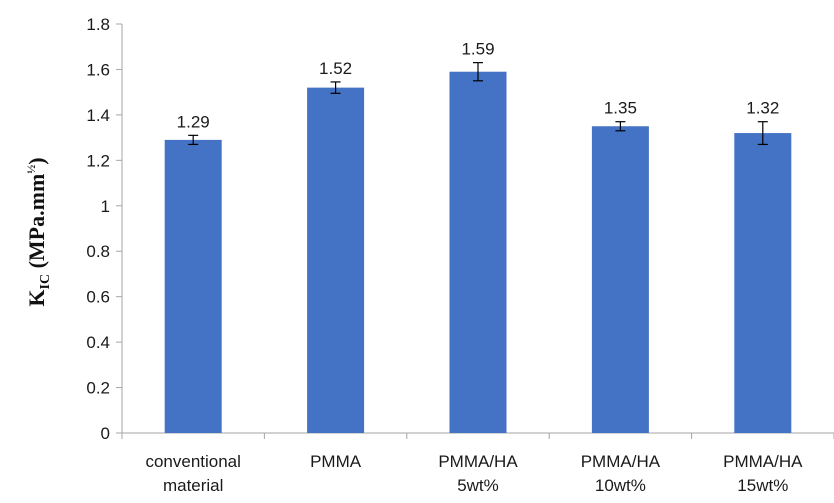 The image size is (834, 503). I want to click on y-tick-label: 0.8, so click(98, 251).